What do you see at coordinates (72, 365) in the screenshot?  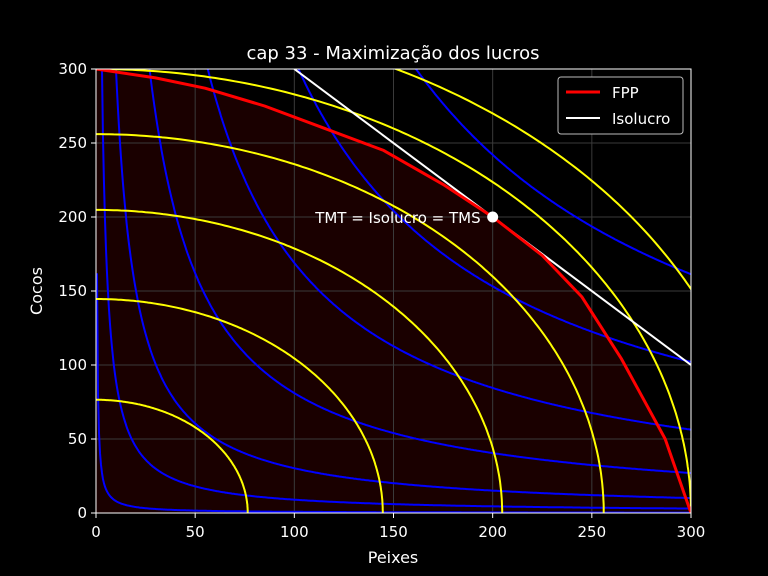 I see `y-tick-label-2: 100` at bounding box center [72, 365].